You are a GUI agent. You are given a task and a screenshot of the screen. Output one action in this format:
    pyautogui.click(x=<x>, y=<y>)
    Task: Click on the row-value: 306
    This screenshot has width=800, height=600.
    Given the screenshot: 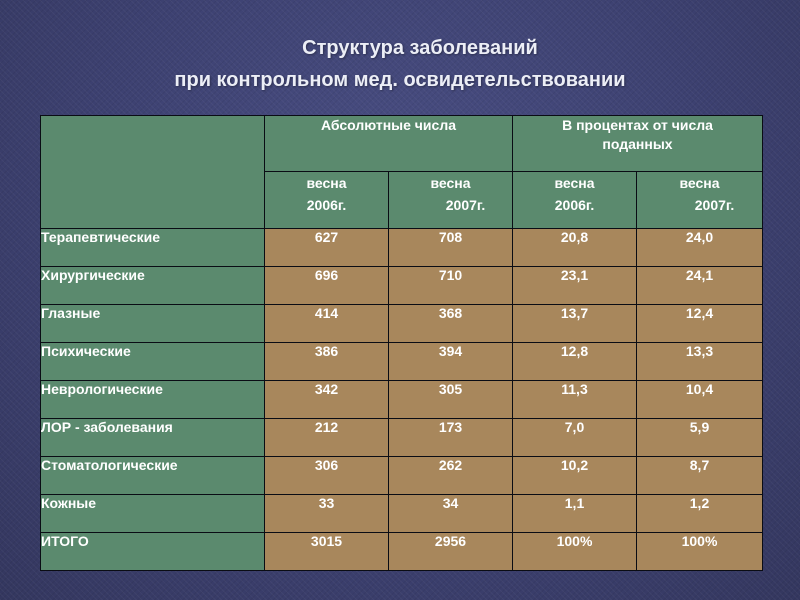 What is the action you would take?
    pyautogui.click(x=326, y=475)
    